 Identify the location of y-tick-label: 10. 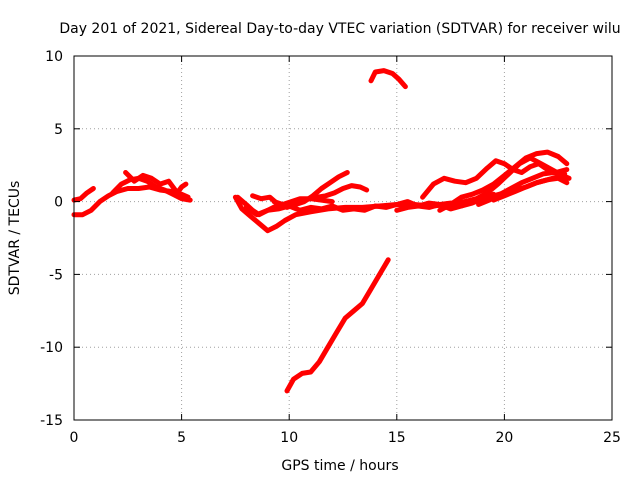
(54, 57).